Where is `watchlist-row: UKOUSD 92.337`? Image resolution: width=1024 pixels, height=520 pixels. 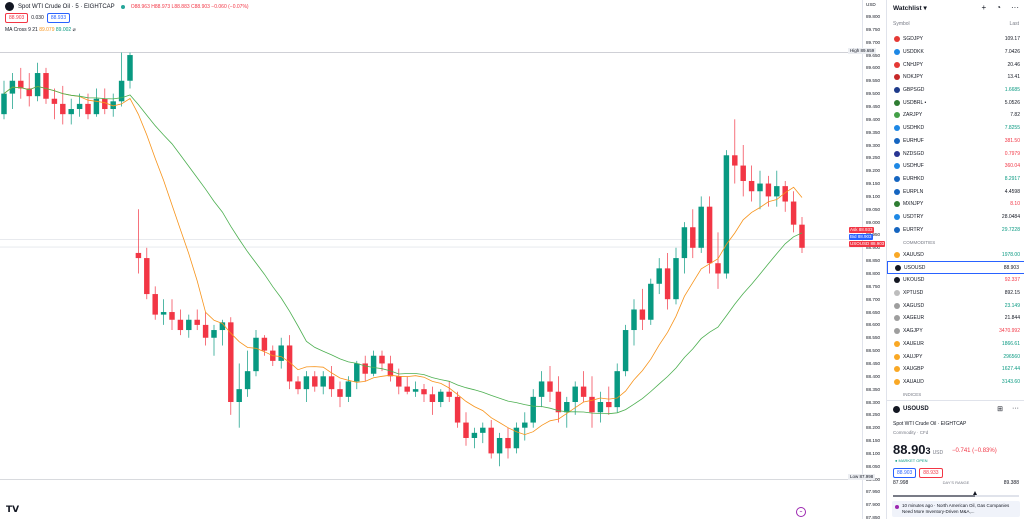 watchlist-row: UKOUSD 92.337 is located at coordinates (955, 280).